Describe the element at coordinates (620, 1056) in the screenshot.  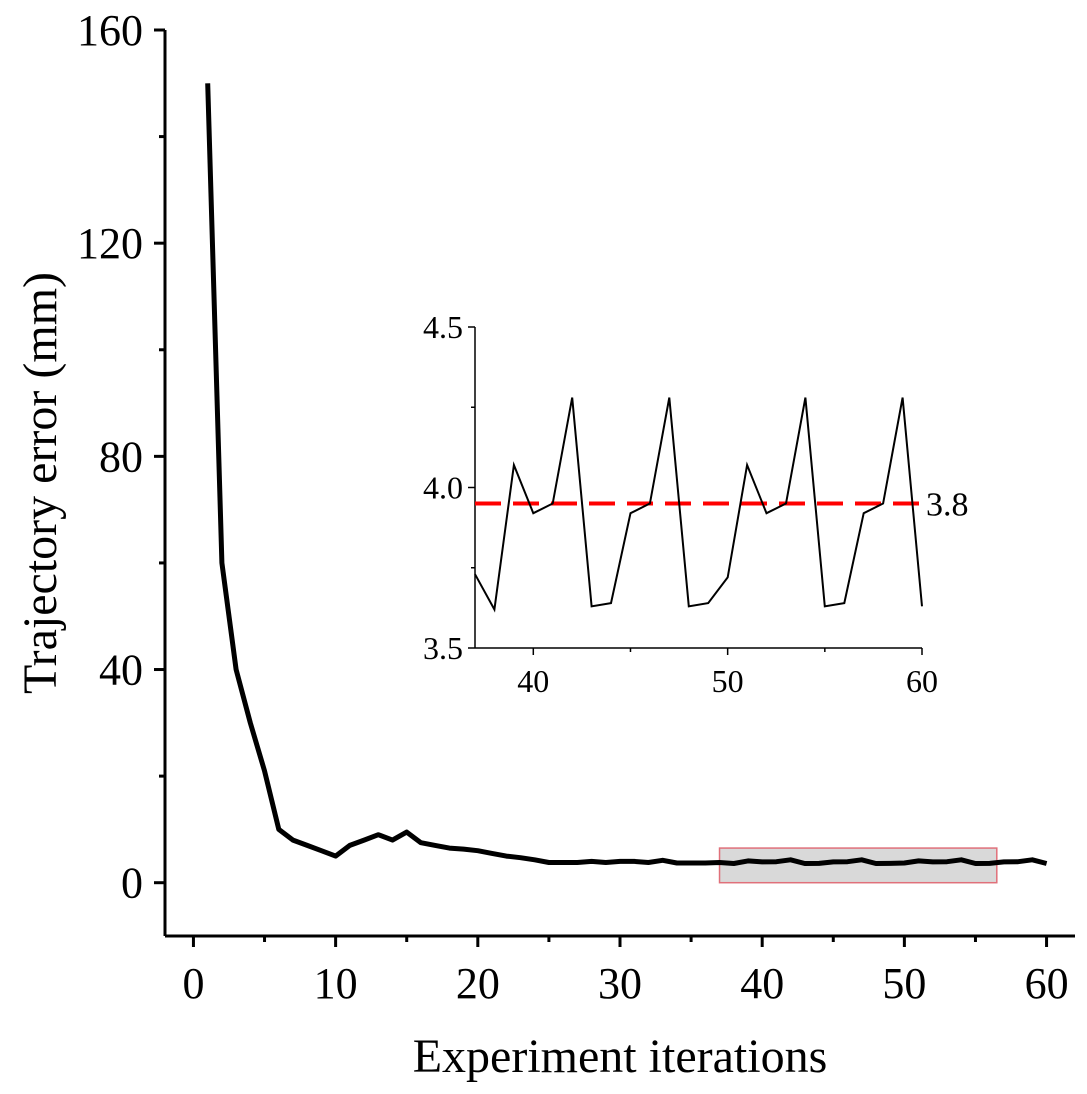
I see `x-axis-title: Experiment iterations` at that location.